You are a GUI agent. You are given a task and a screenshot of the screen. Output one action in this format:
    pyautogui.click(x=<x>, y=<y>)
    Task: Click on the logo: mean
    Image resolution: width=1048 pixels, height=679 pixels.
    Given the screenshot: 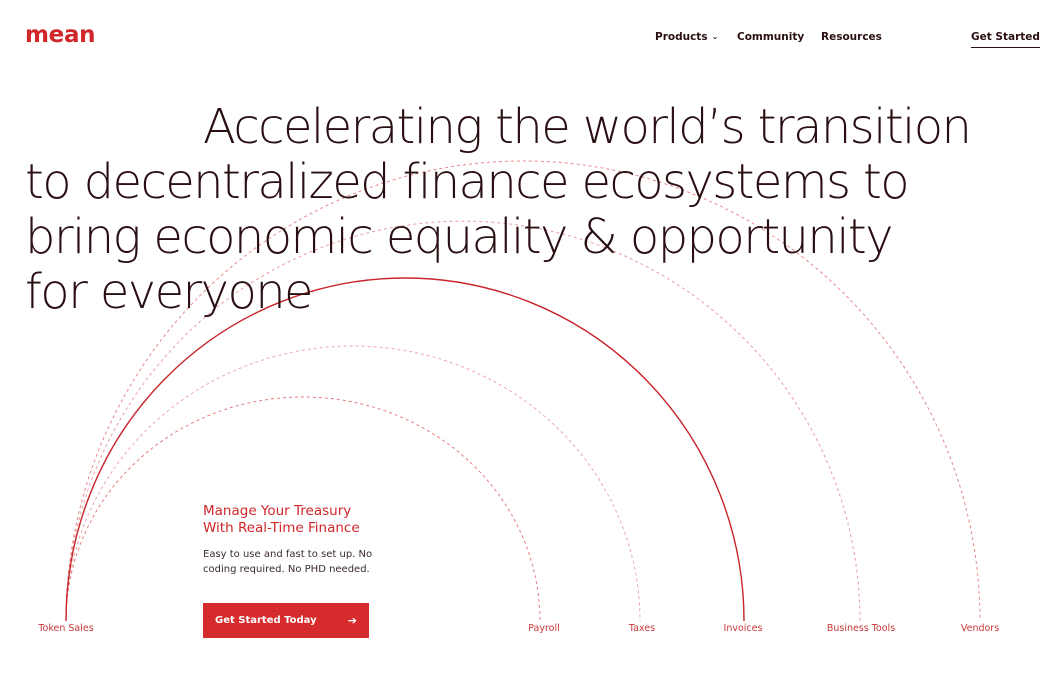 What is the action you would take?
    pyautogui.click(x=60, y=35)
    